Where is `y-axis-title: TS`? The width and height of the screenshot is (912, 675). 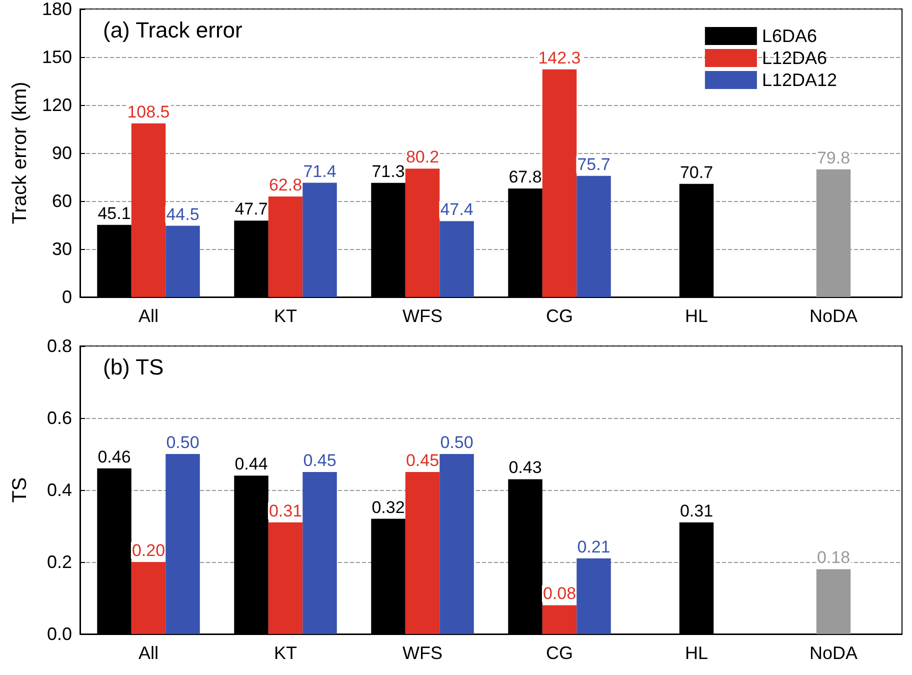 y-axis-title: TS is located at coordinates (20, 490).